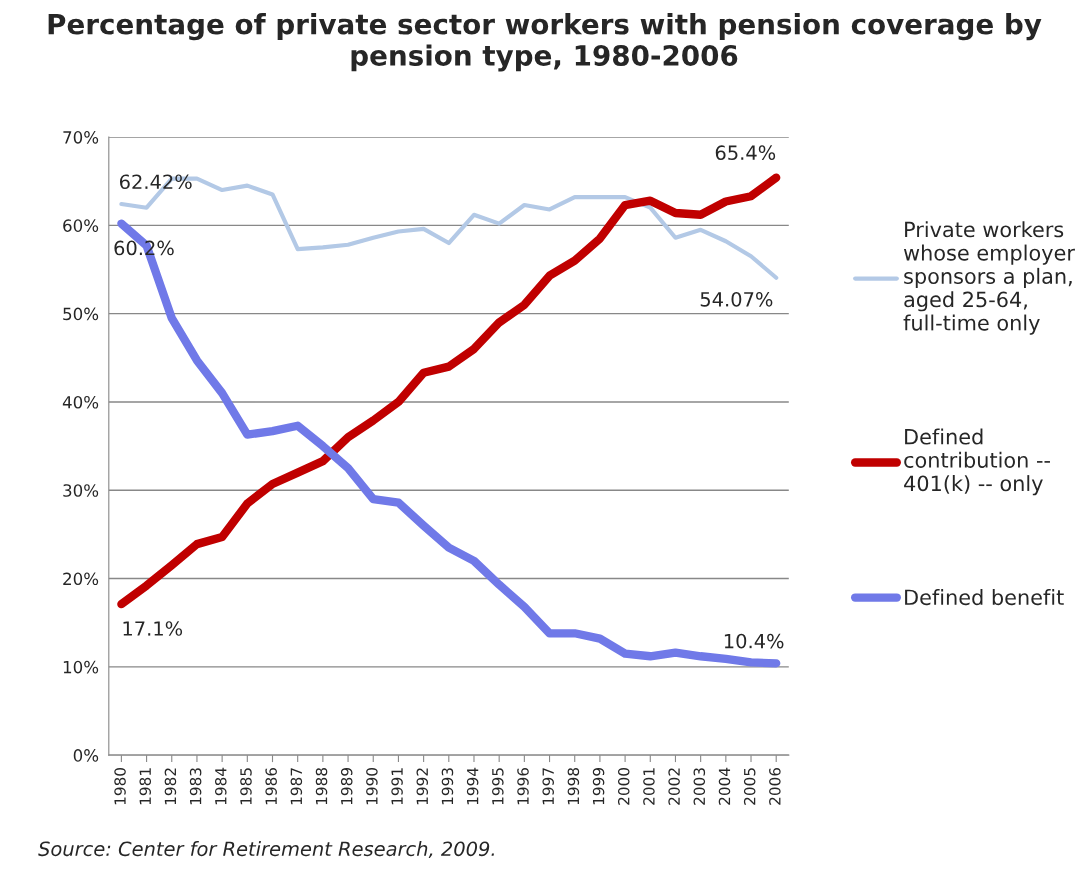 The height and width of the screenshot is (873, 1088). What do you see at coordinates (754, 641) in the screenshot?
I see `data-label: 10.4%` at bounding box center [754, 641].